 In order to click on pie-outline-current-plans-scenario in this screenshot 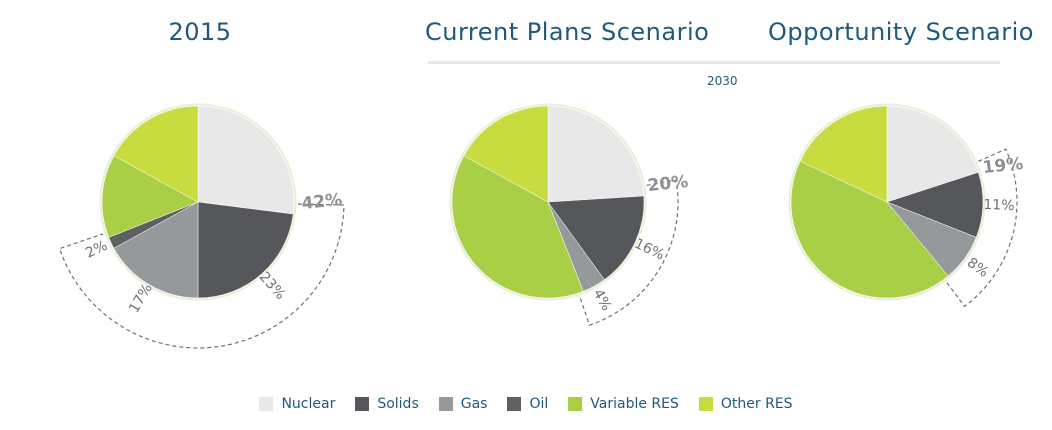, I will do `click(548, 202)`.